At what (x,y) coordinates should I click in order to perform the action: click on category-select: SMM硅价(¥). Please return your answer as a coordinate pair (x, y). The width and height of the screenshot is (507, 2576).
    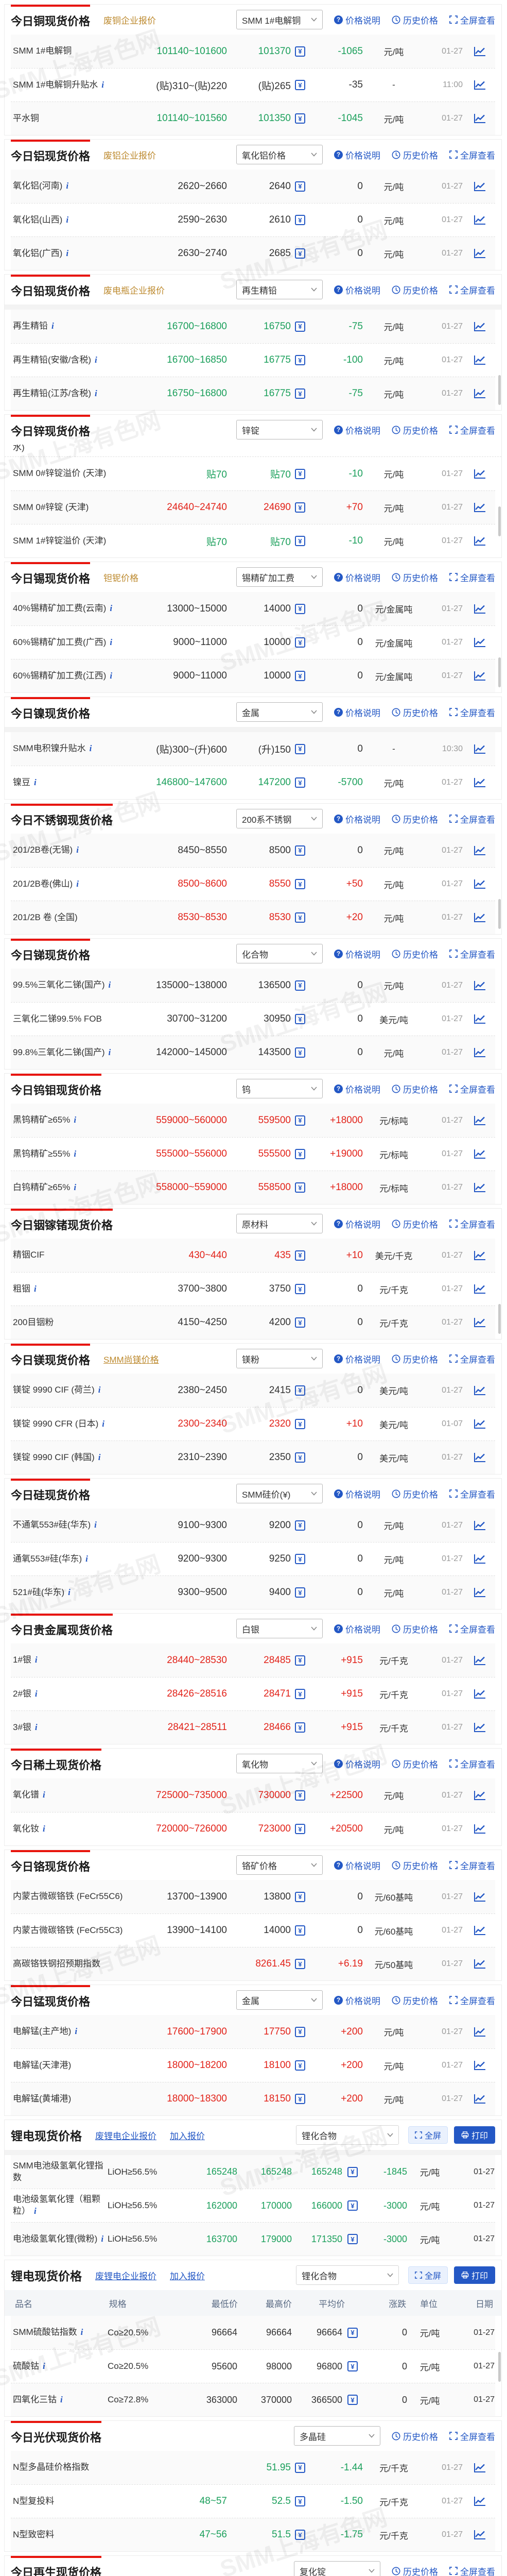
    Looking at the image, I should click on (279, 1493).